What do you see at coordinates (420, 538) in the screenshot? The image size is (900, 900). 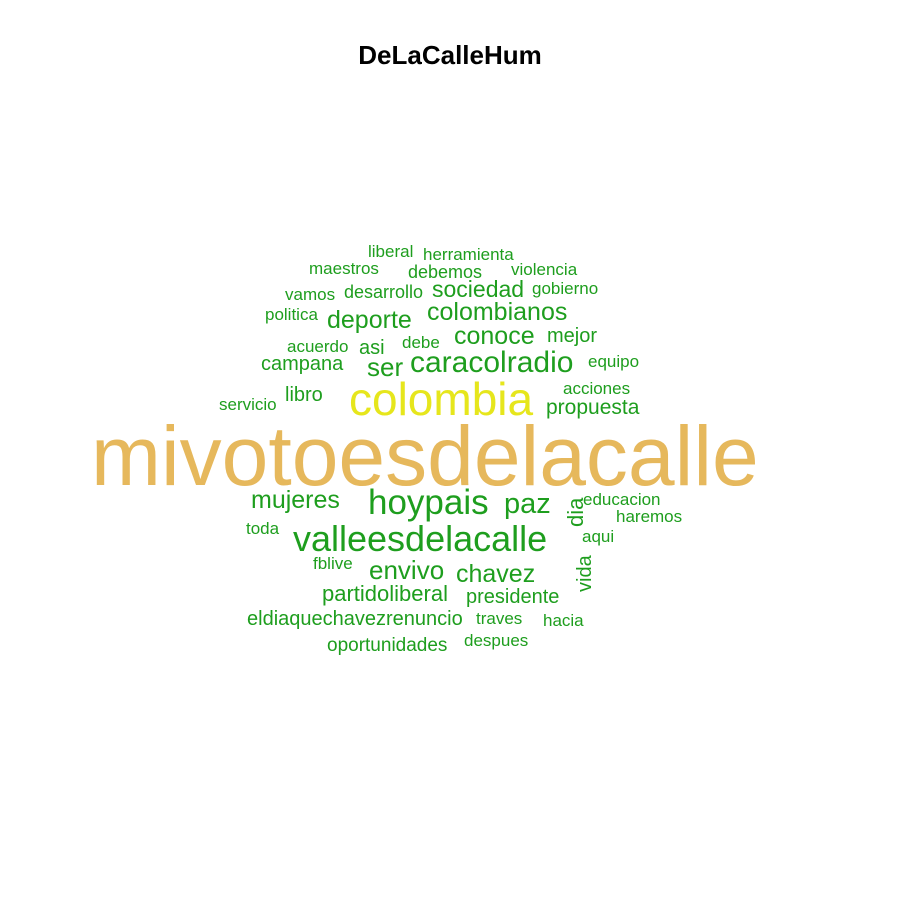 I see `word-valleesdelacalle: valleesdelacalle` at bounding box center [420, 538].